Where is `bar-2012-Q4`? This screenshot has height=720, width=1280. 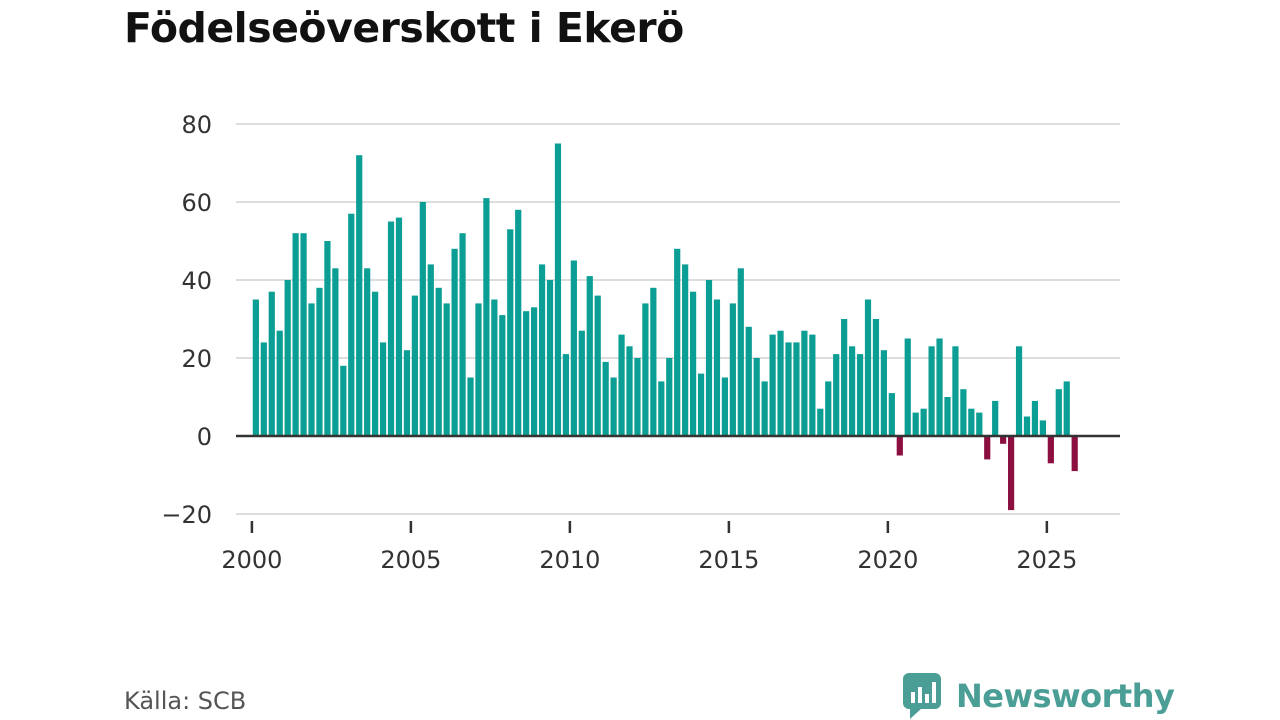
bar-2012-Q4 is located at coordinates (661, 408).